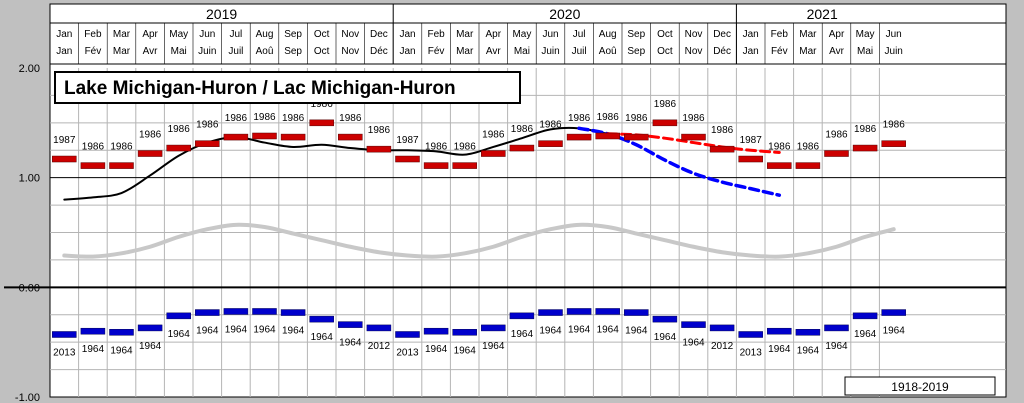 The image size is (1024, 403). Describe the element at coordinates (150, 34) in the screenshot. I see `month-label-en: Apr` at that location.